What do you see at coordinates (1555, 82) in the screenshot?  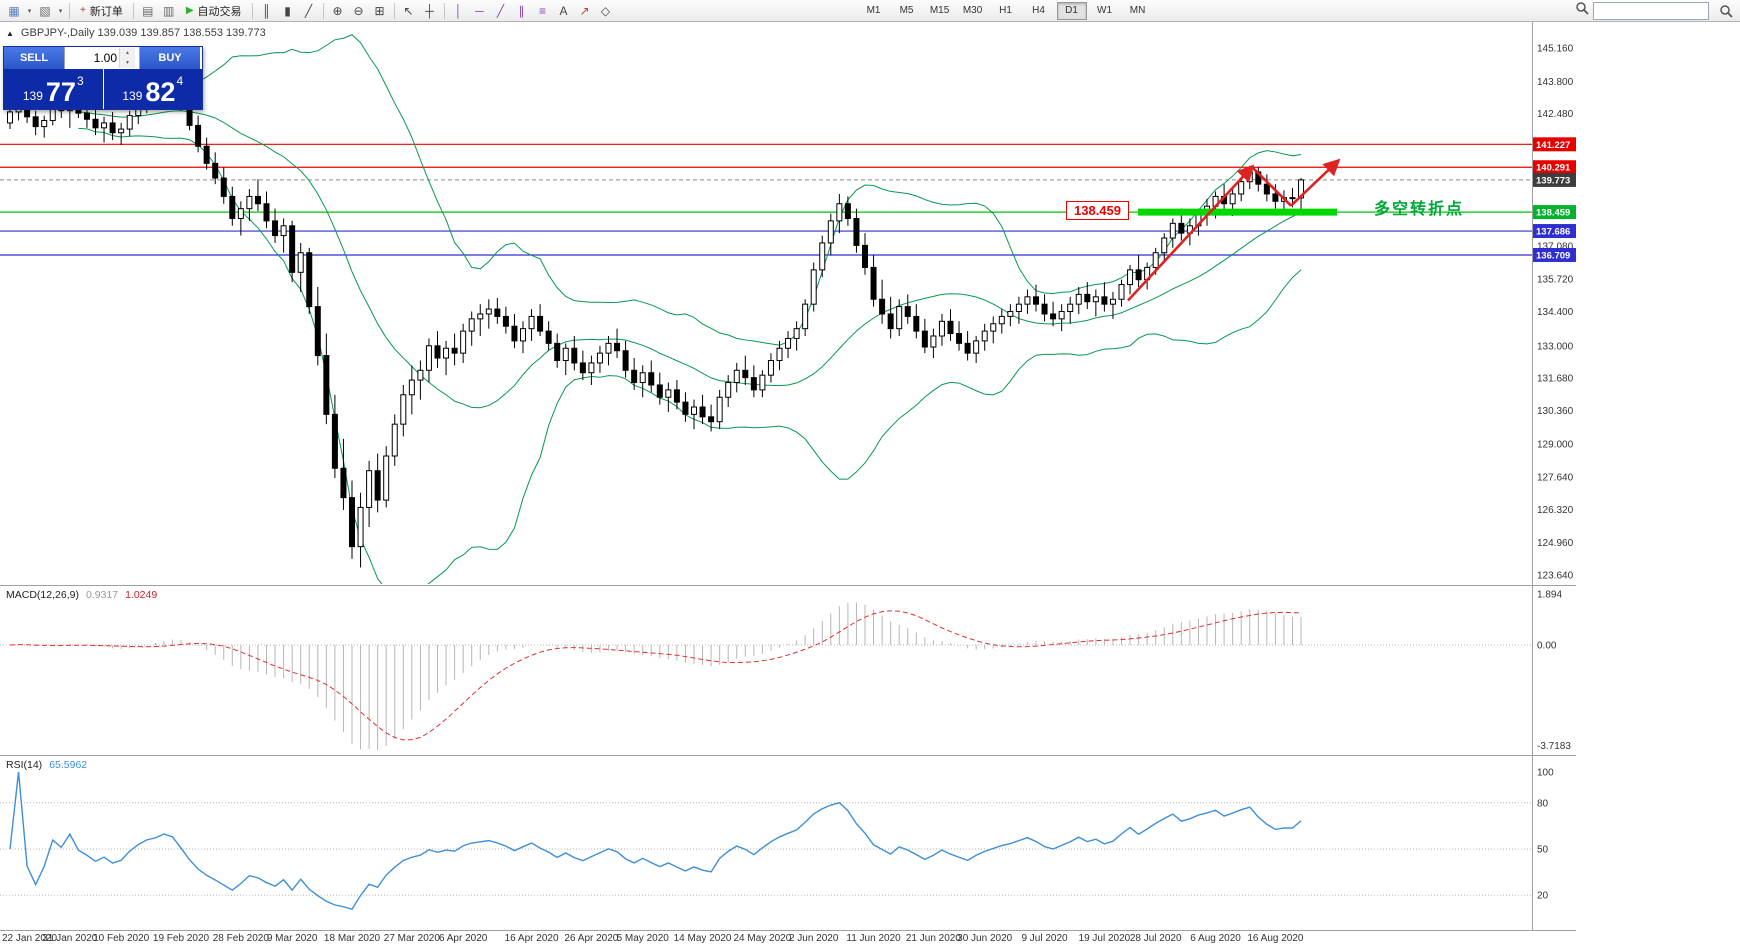 I see `svg-text: 143.800` at bounding box center [1555, 82].